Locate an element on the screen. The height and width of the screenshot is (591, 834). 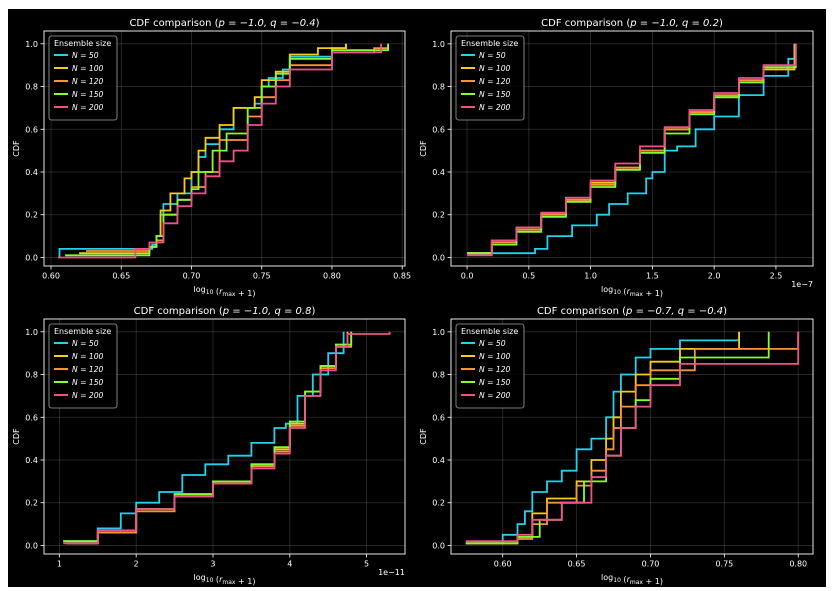
chart-title: CDF comparison (p = −1.0, q = 0.2) is located at coordinates (632, 23).